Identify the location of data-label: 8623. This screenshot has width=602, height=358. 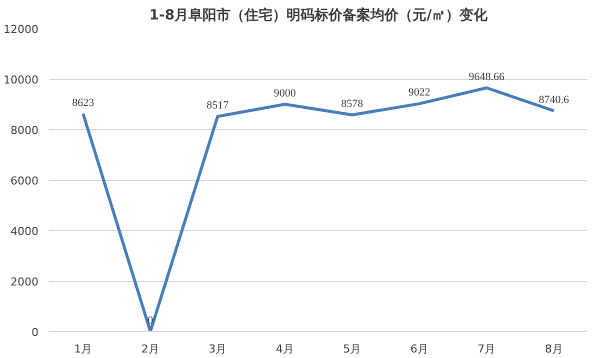
(83, 102).